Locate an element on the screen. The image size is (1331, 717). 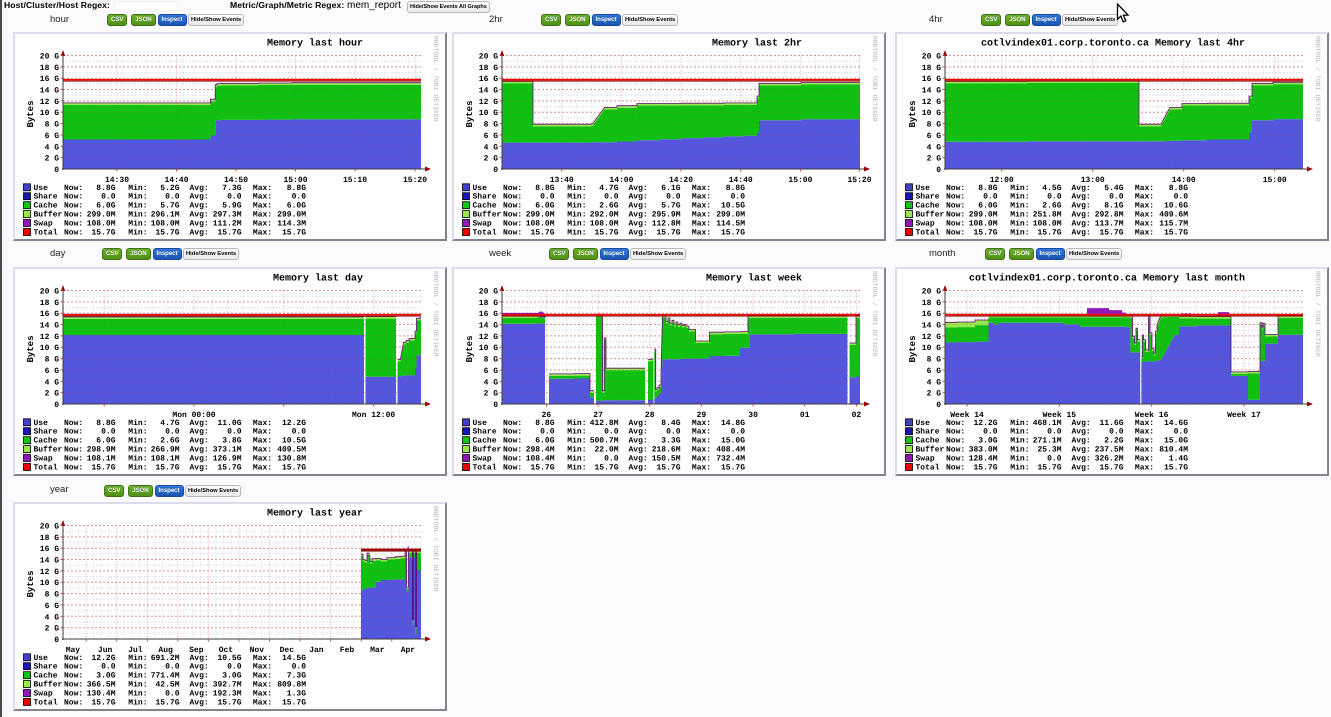
svg-text: Week 17 is located at coordinates (1244, 415).